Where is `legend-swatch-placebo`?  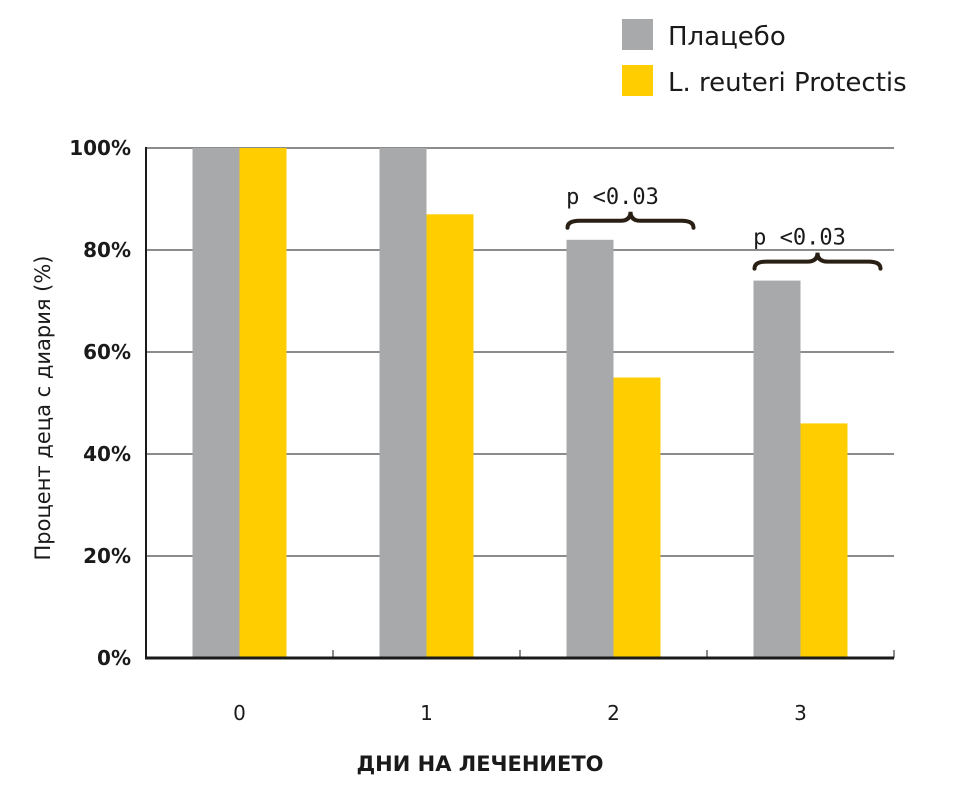
legend-swatch-placebo is located at coordinates (637, 34).